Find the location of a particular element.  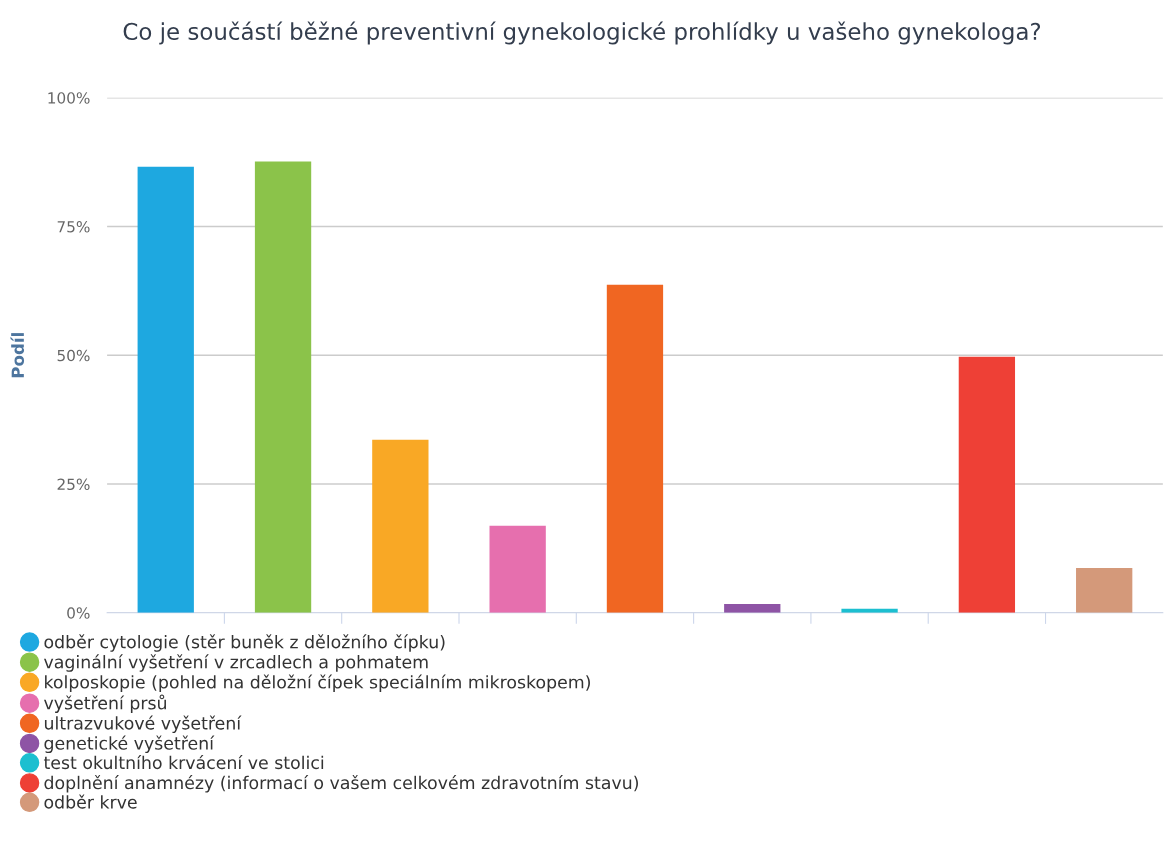

y-tick-label: 75% is located at coordinates (73, 226).